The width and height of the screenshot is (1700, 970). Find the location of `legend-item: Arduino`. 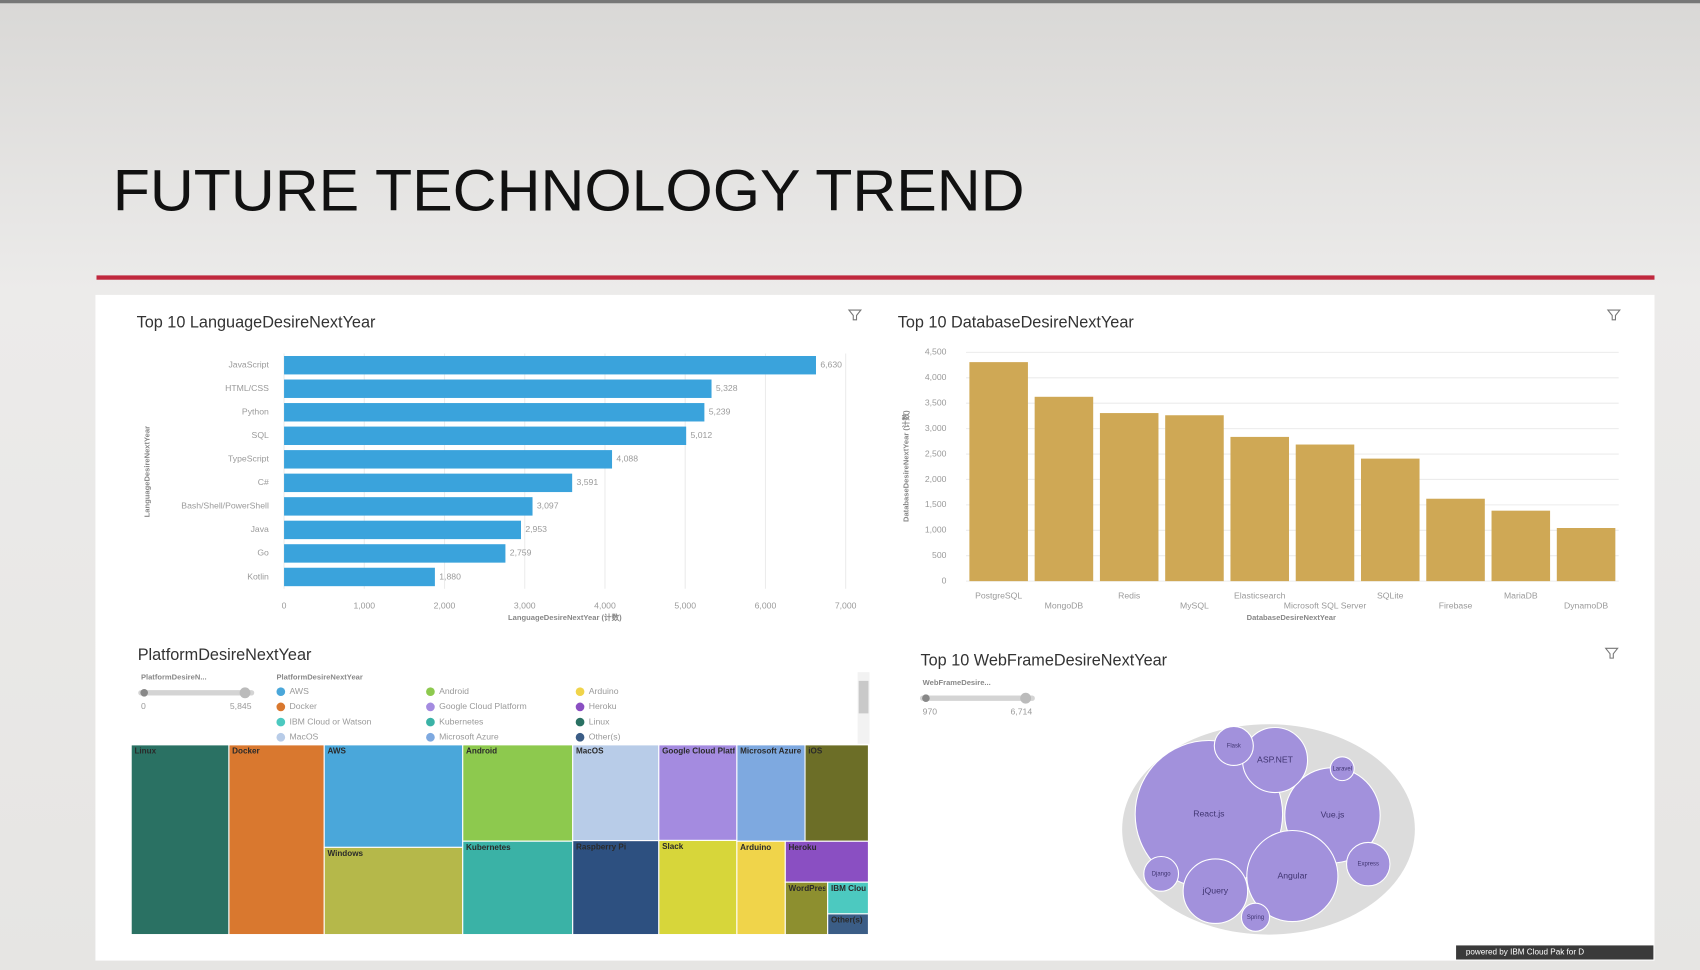

legend-item: Arduino is located at coordinates (604, 691).